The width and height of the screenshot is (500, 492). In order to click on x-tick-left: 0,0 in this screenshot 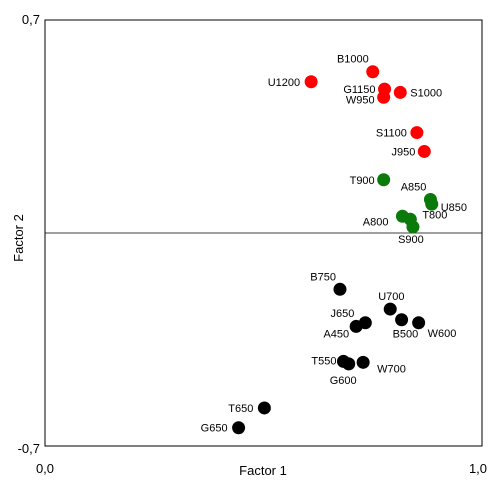, I will do `click(45, 468)`.